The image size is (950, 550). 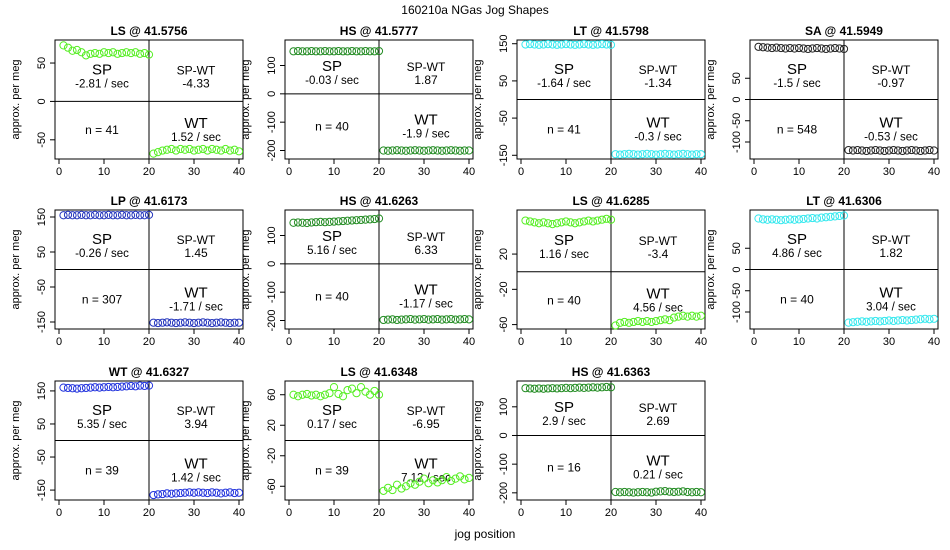 I want to click on sp-rate: 4.86 / sec, so click(x=797, y=254).